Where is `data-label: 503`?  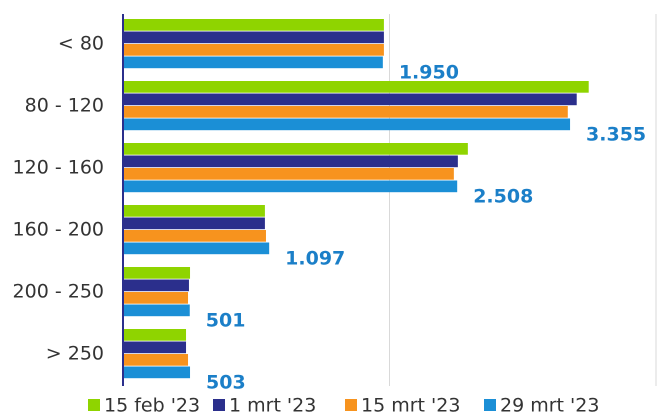
data-label: 503 is located at coordinates (226, 383).